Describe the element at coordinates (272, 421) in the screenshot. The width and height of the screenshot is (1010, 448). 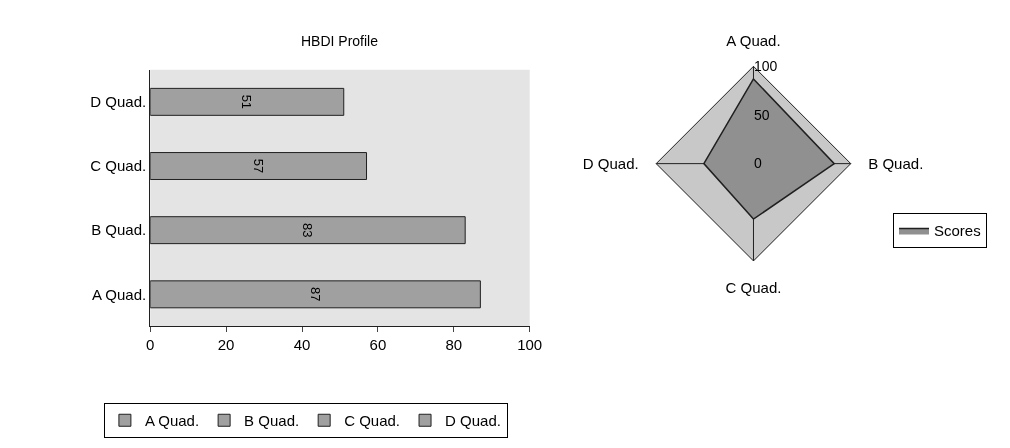
I see `legend-label: B Quad.` at that location.